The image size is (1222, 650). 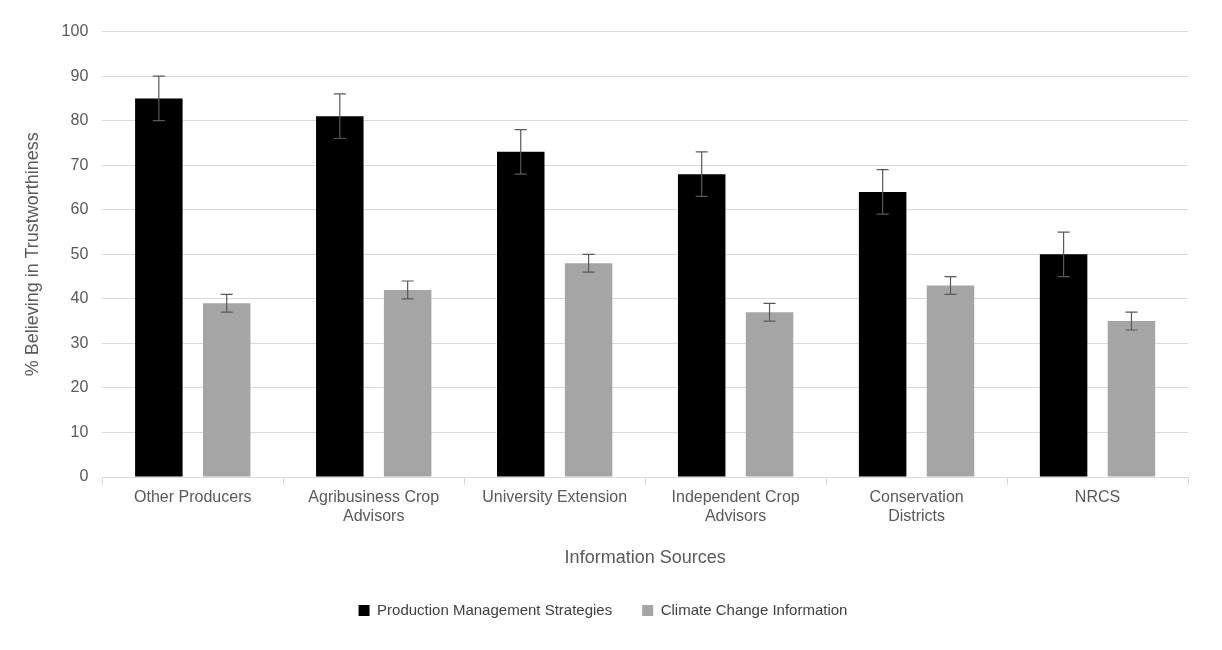 I want to click on y-tick-label: 60, so click(x=79, y=209).